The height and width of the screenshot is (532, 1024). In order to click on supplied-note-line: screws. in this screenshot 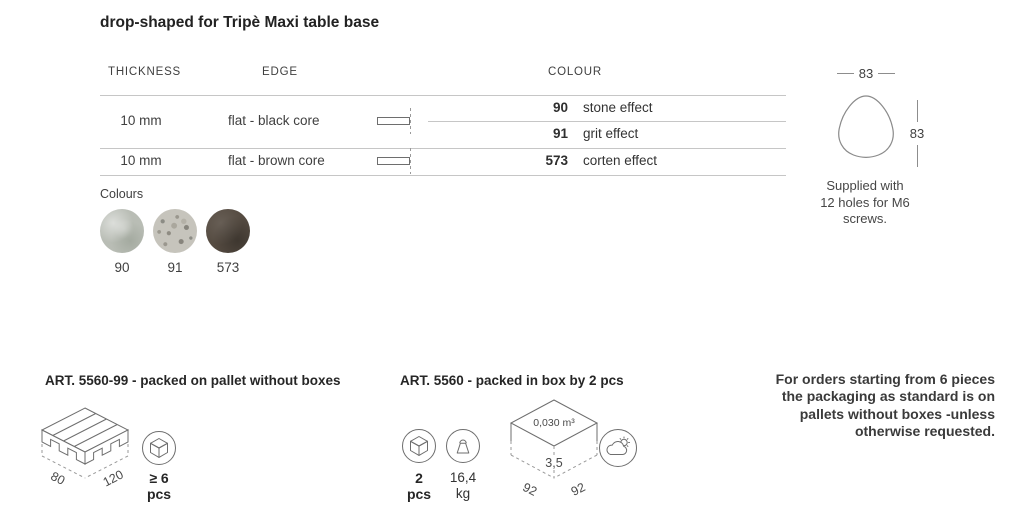, I will do `click(865, 218)`.